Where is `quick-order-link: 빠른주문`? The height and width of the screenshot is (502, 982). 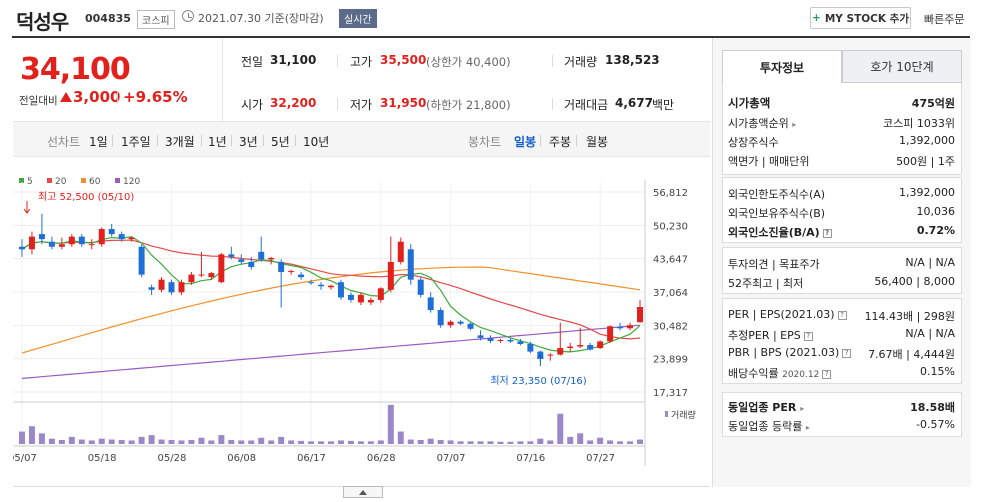 quick-order-link: 빠른주문 is located at coordinates (944, 19).